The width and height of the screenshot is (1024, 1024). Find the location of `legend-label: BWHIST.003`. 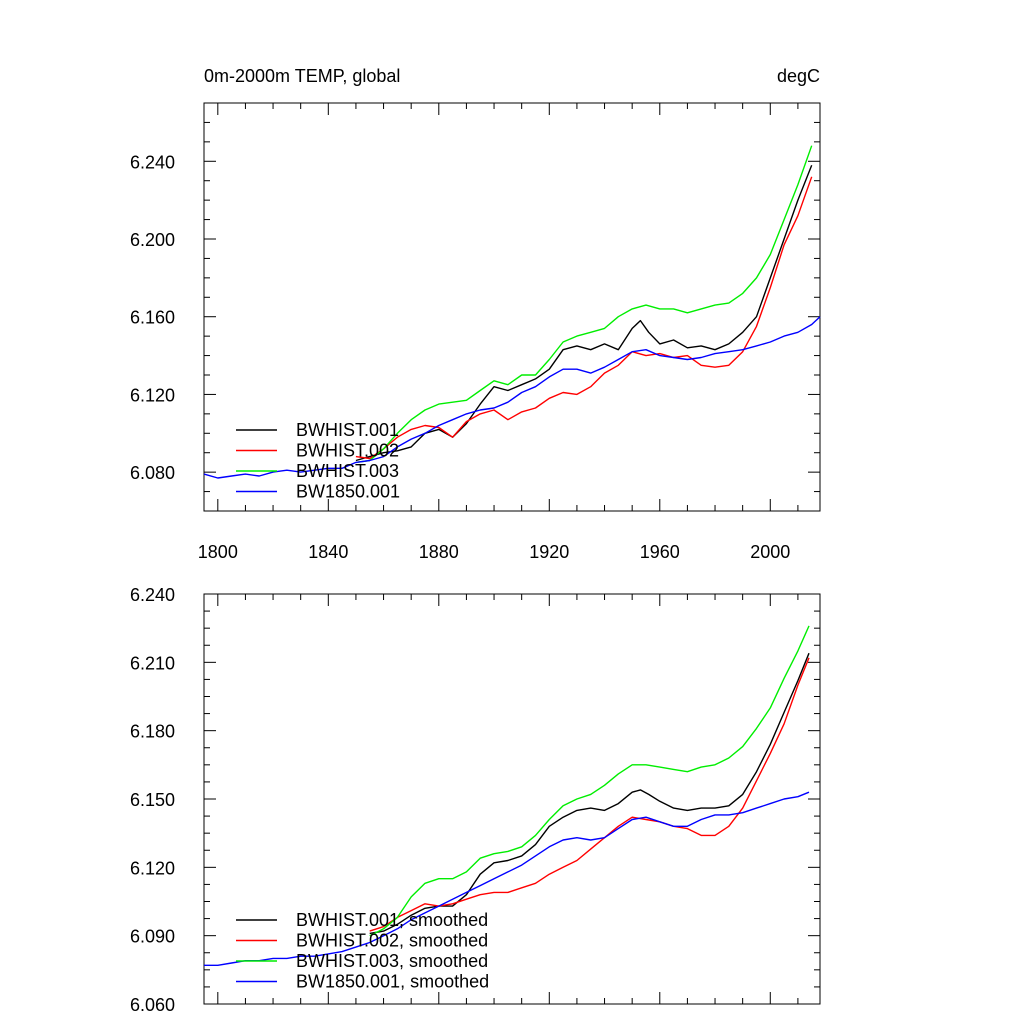

legend-label: BWHIST.003 is located at coordinates (347, 471).